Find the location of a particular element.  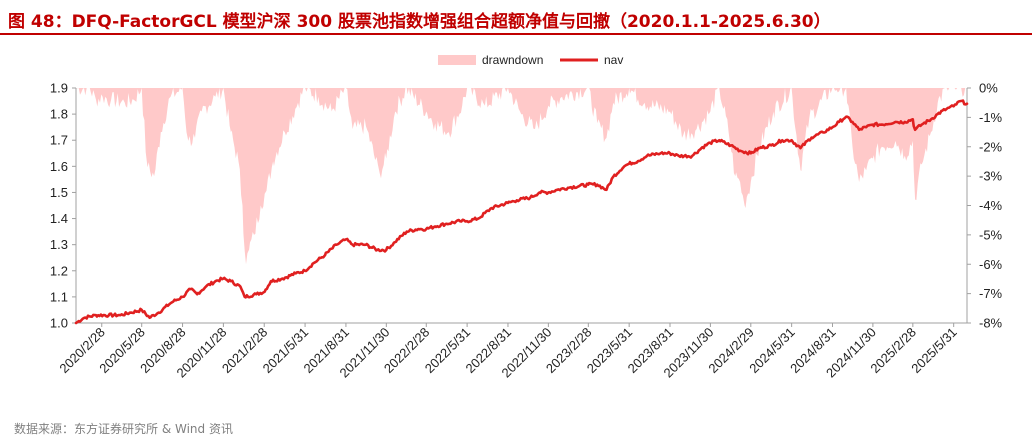

y-right-tick-label: -8% is located at coordinates (991, 323).